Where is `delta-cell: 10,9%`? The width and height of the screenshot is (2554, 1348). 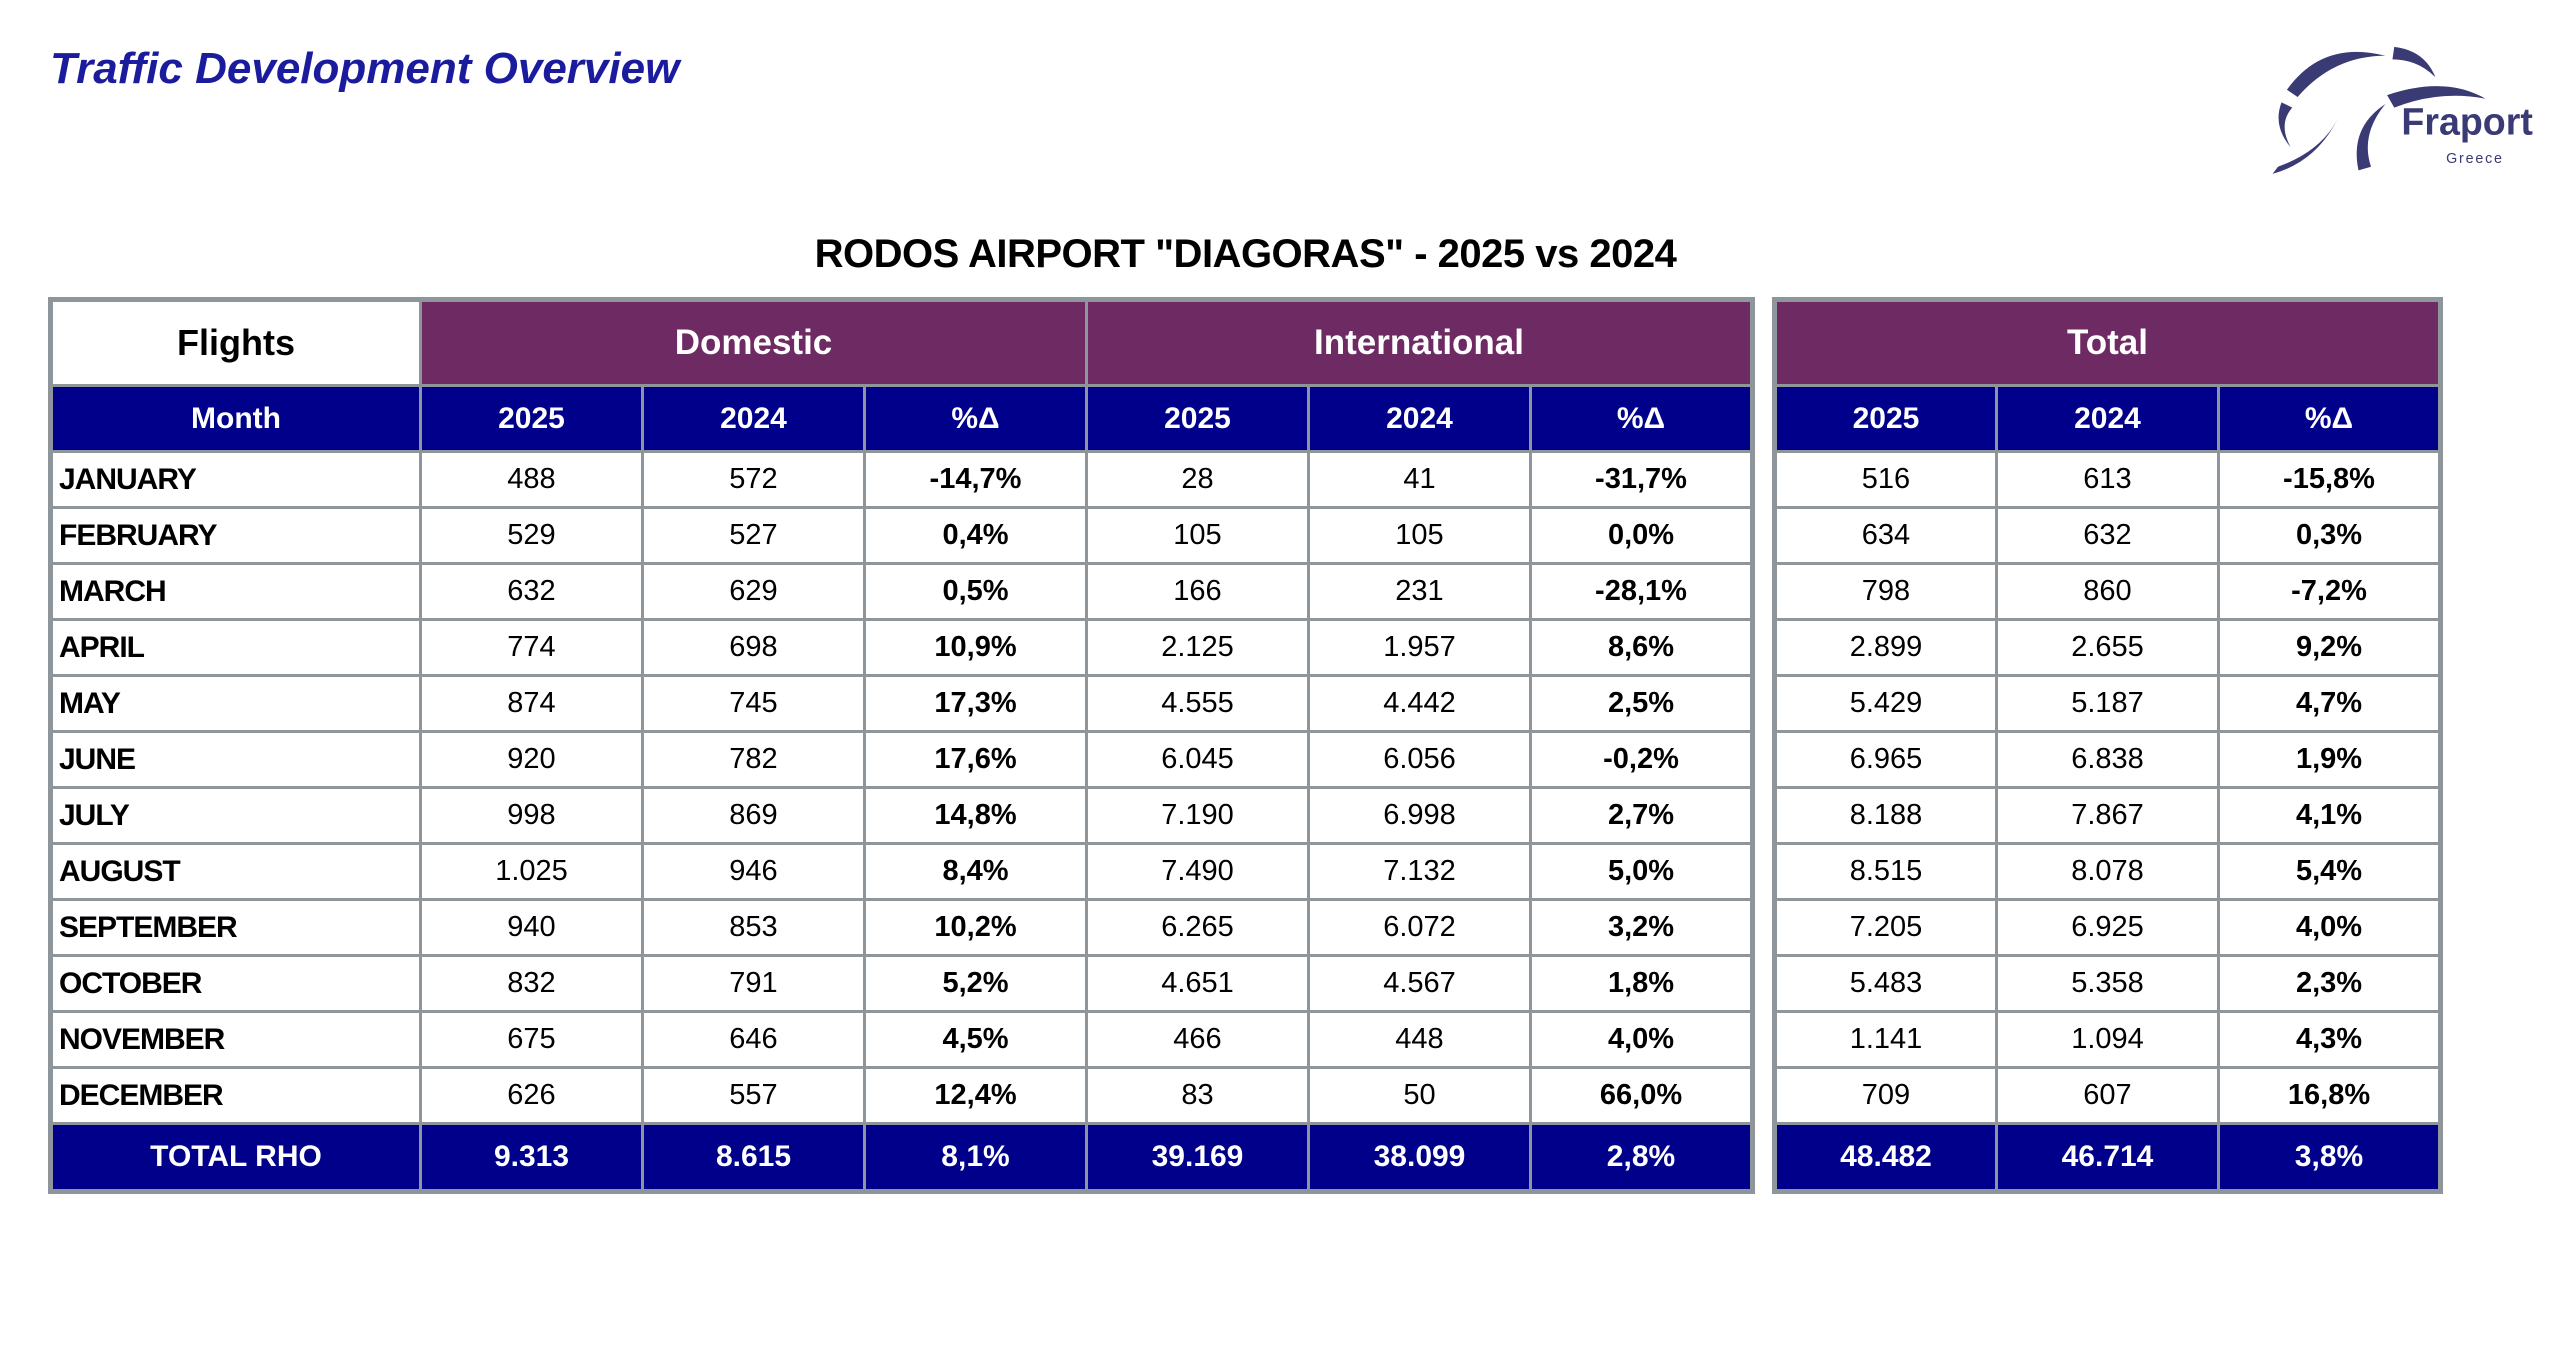 delta-cell: 10,9% is located at coordinates (975, 647).